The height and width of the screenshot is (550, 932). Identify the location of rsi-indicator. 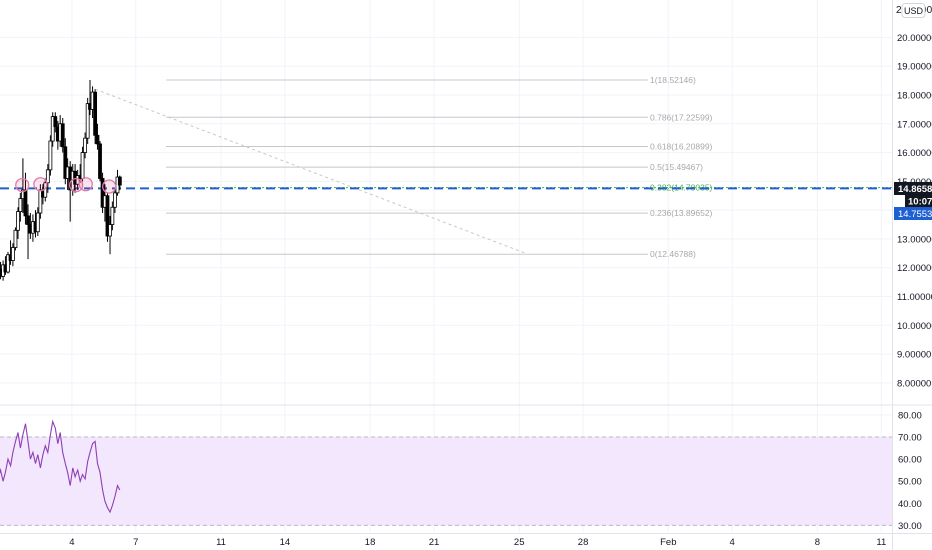
(60, 466).